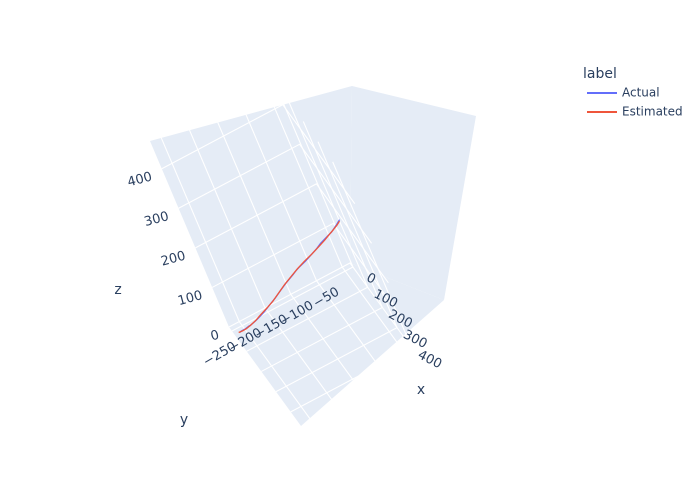  What do you see at coordinates (413, 193) in the screenshot?
I see `back-wall-right` at bounding box center [413, 193].